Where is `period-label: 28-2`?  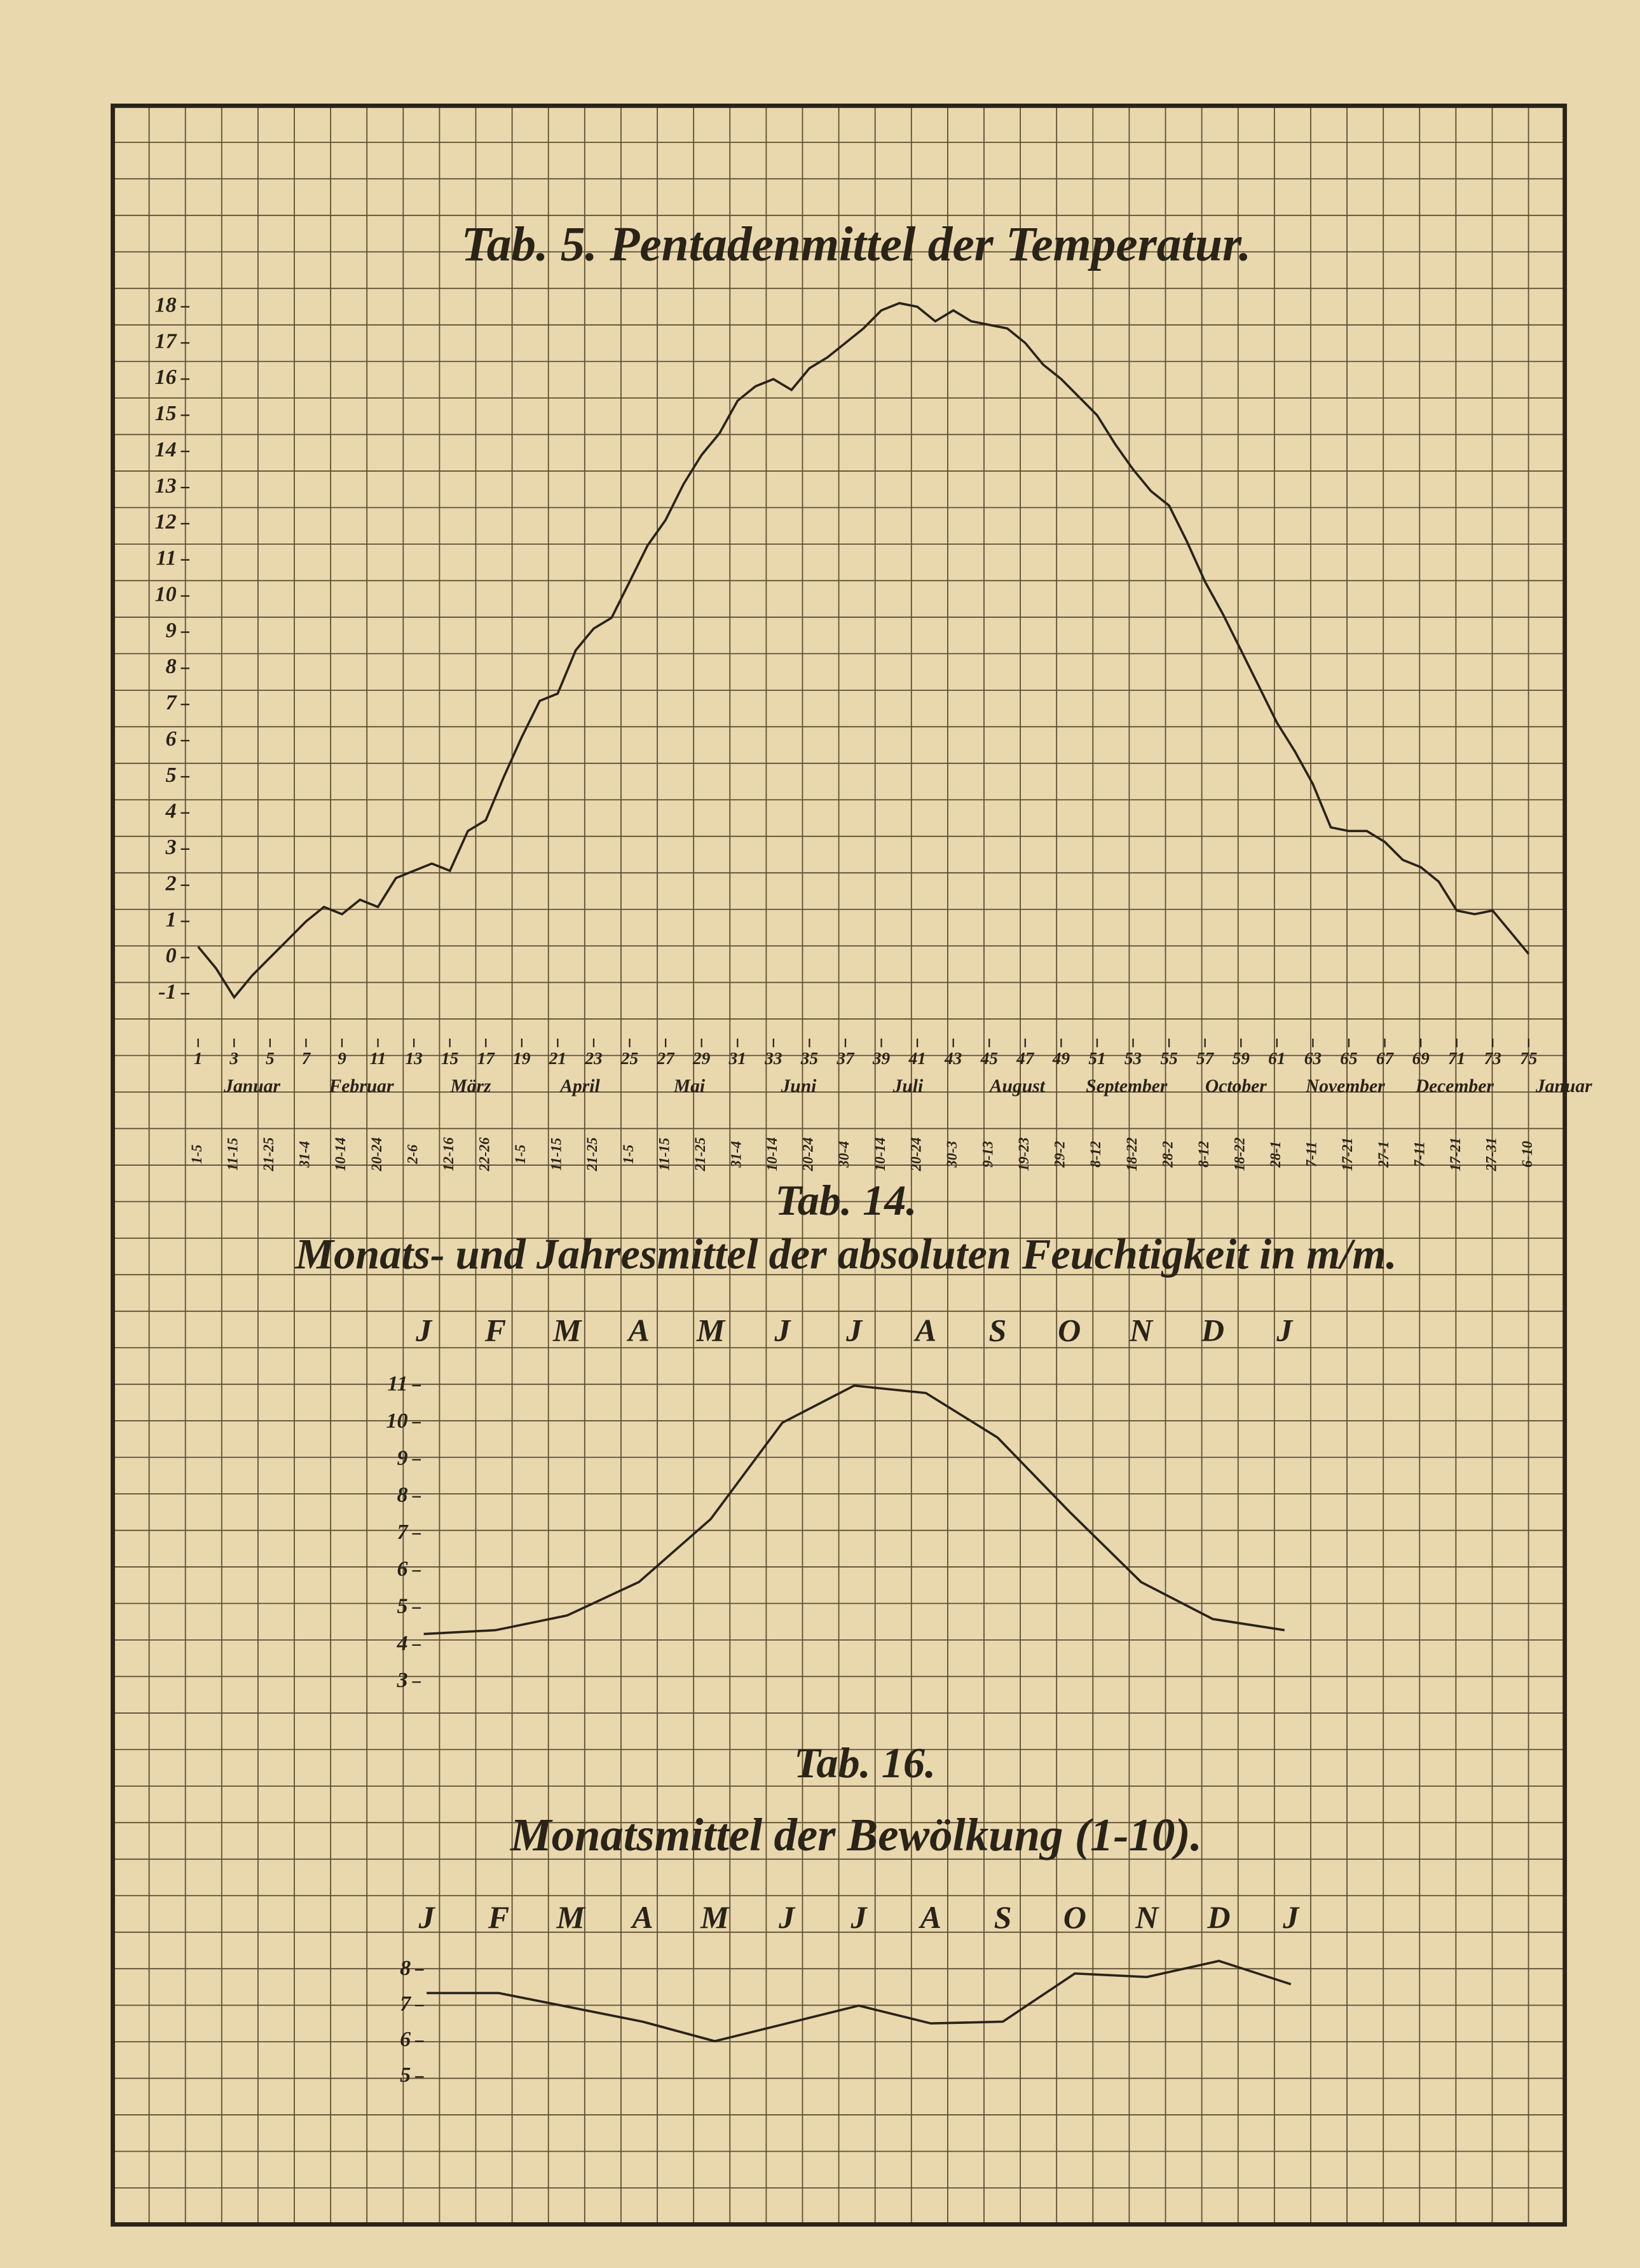
period-label: 28-2 is located at coordinates (1167, 1154).